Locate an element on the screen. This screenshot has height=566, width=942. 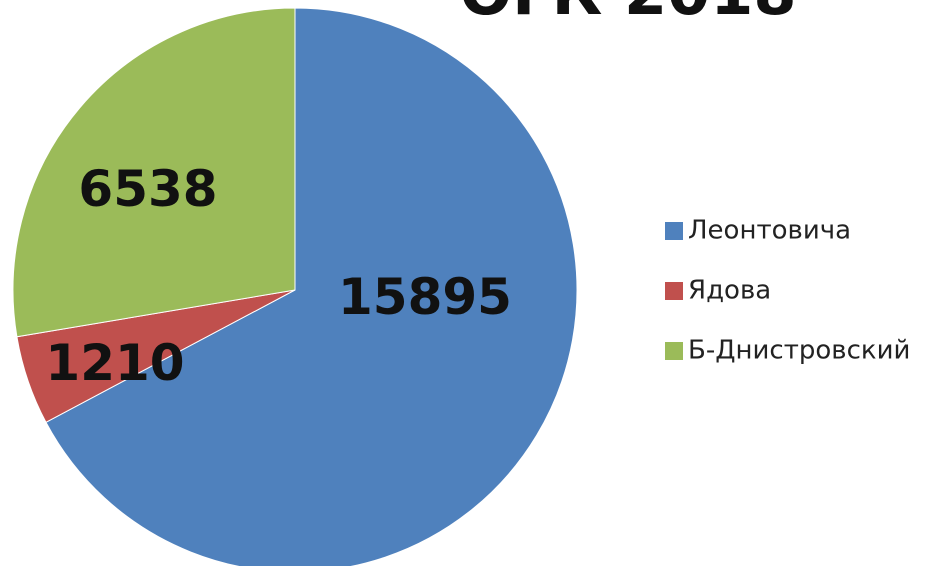
data-label: 1210 is located at coordinates (114, 363).